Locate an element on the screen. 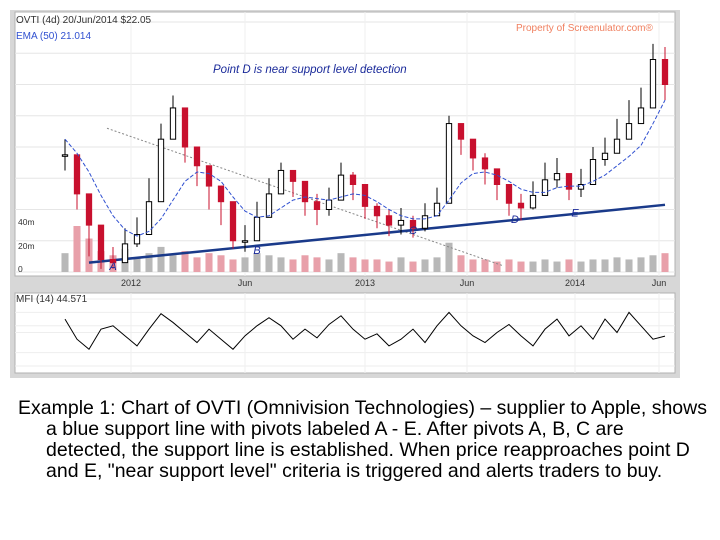 The width and height of the screenshot is (720, 540). ticker-line: OVTI (4d) 20/Jun/2014 $22.05 is located at coordinates (84, 20).